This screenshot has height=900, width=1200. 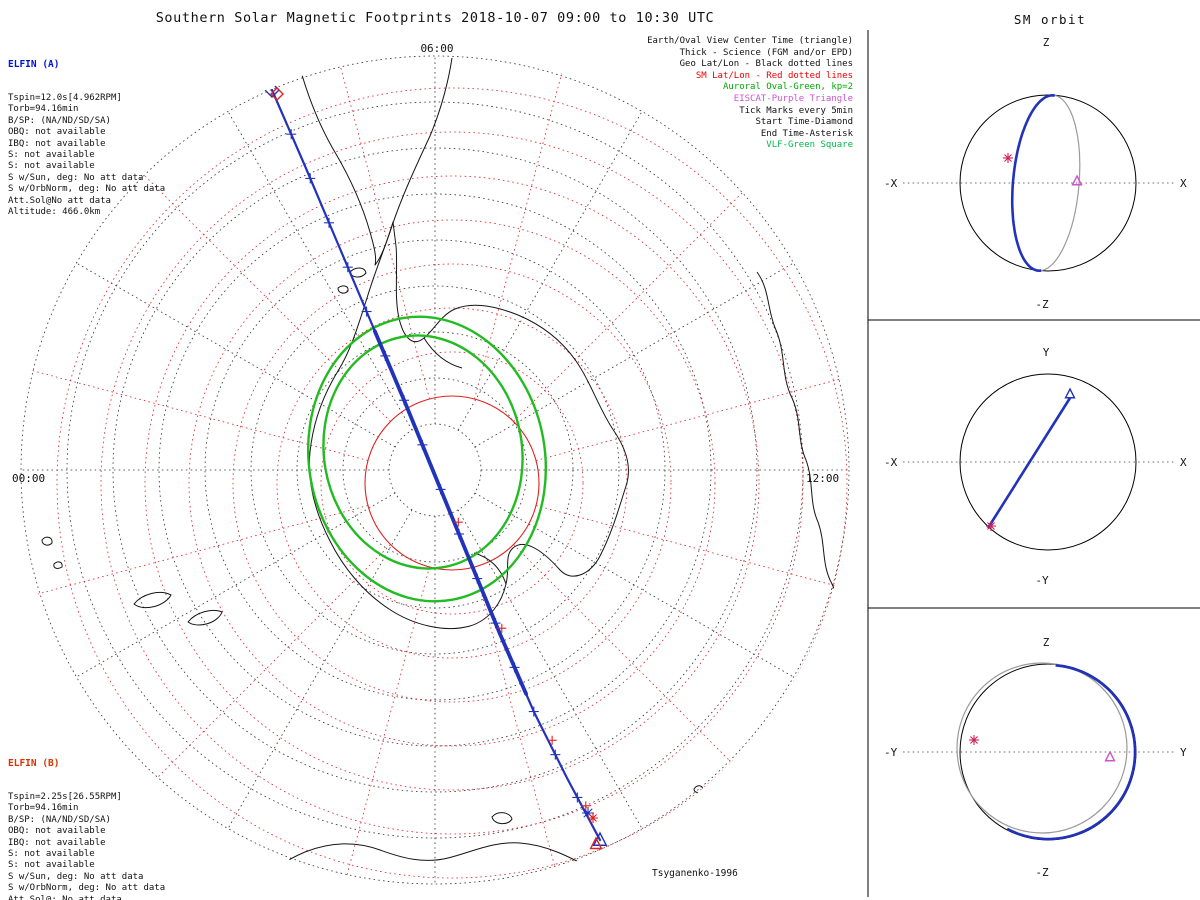 What do you see at coordinates (34, 64) in the screenshot?
I see `elfin-a-title: ELFIN (A)` at bounding box center [34, 64].